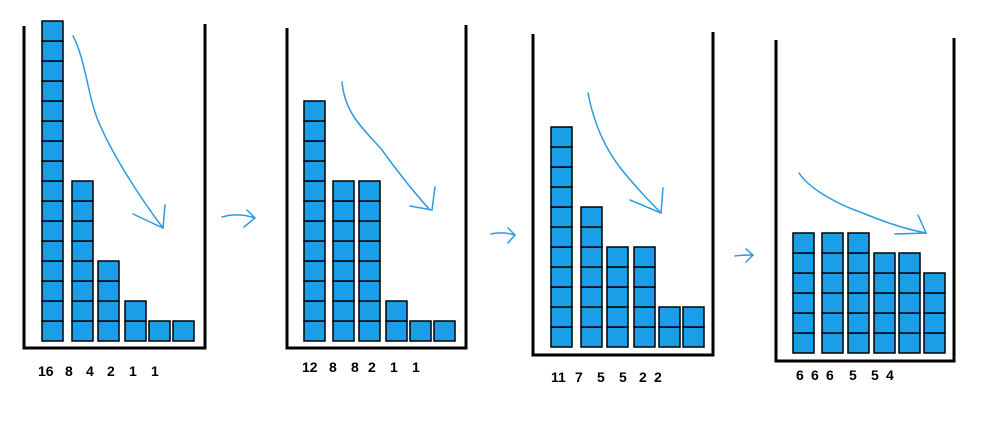 The height and width of the screenshot is (421, 996). Describe the element at coordinates (911, 224) in the screenshot. I see `curve-arrow-4-head` at that location.